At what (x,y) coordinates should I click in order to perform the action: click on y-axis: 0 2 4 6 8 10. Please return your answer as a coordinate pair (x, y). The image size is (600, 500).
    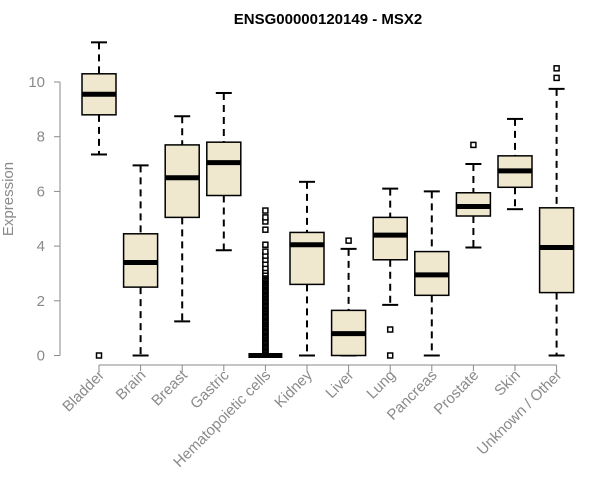
    Looking at the image, I should click on (44, 219).